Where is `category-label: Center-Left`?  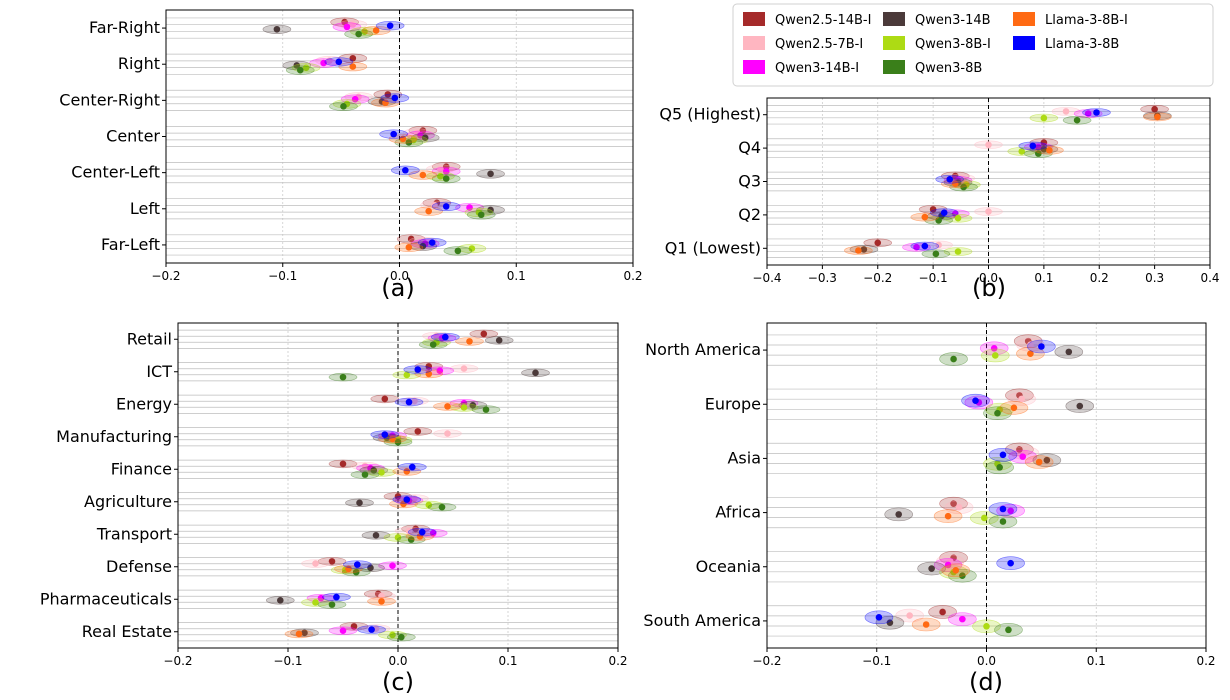
category-label: Center-Left is located at coordinates (115, 172).